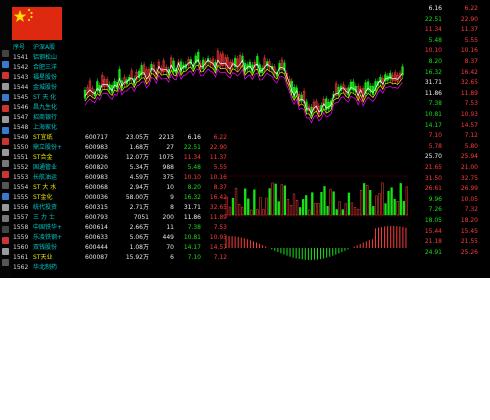  Describe the element at coordinates (471, 61) in the screenshot. I see `price-ask: 8.37` at that location.